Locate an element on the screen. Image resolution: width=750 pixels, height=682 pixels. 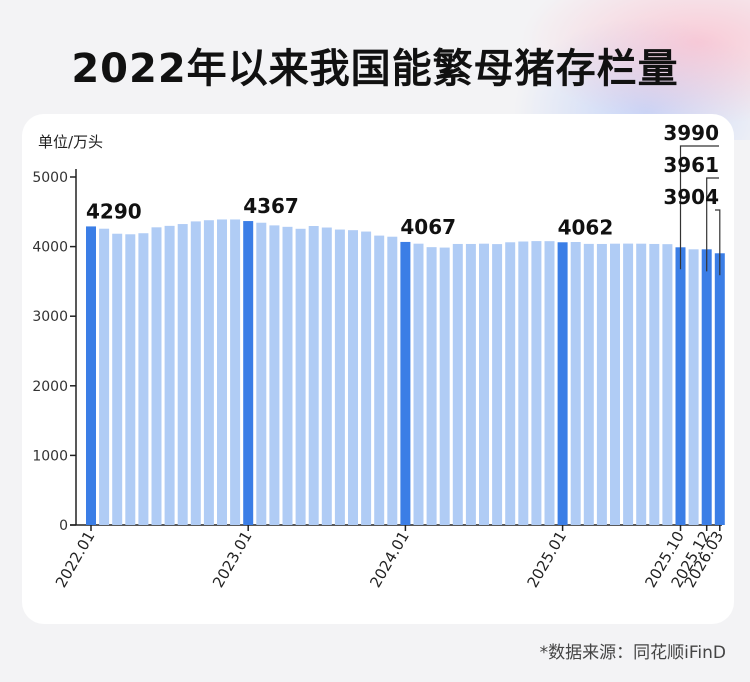
unit-label: 单位/万头 is located at coordinates (71, 142).